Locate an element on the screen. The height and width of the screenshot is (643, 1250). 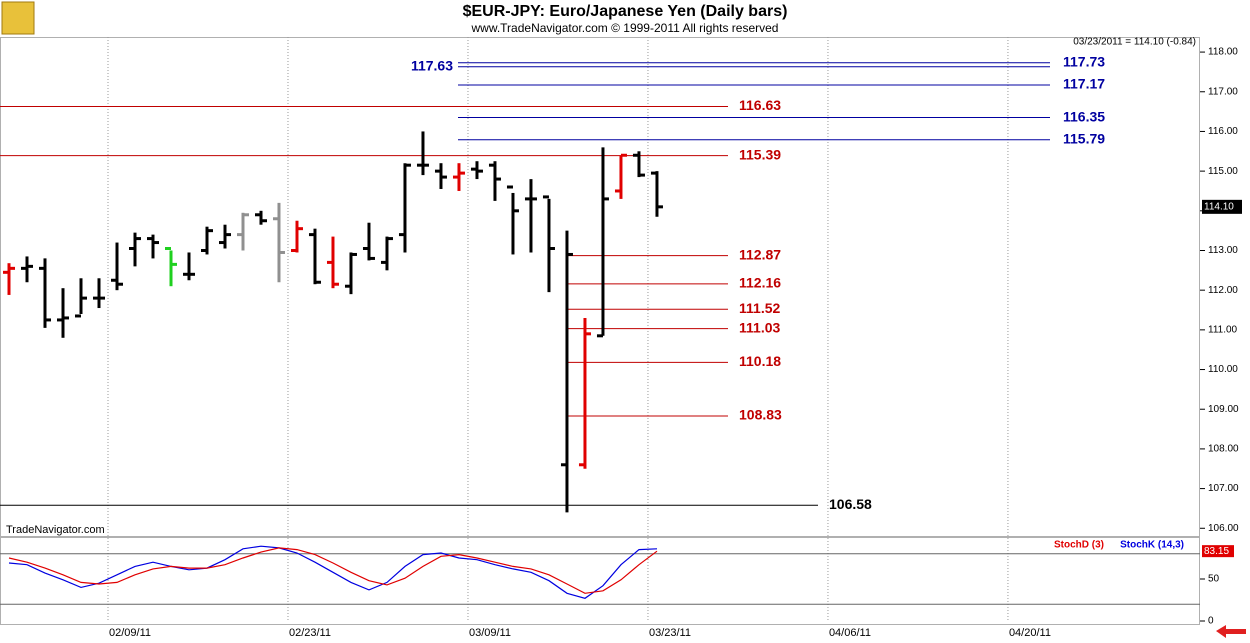
blue-level-label: 117.17 is located at coordinates (1084, 84).